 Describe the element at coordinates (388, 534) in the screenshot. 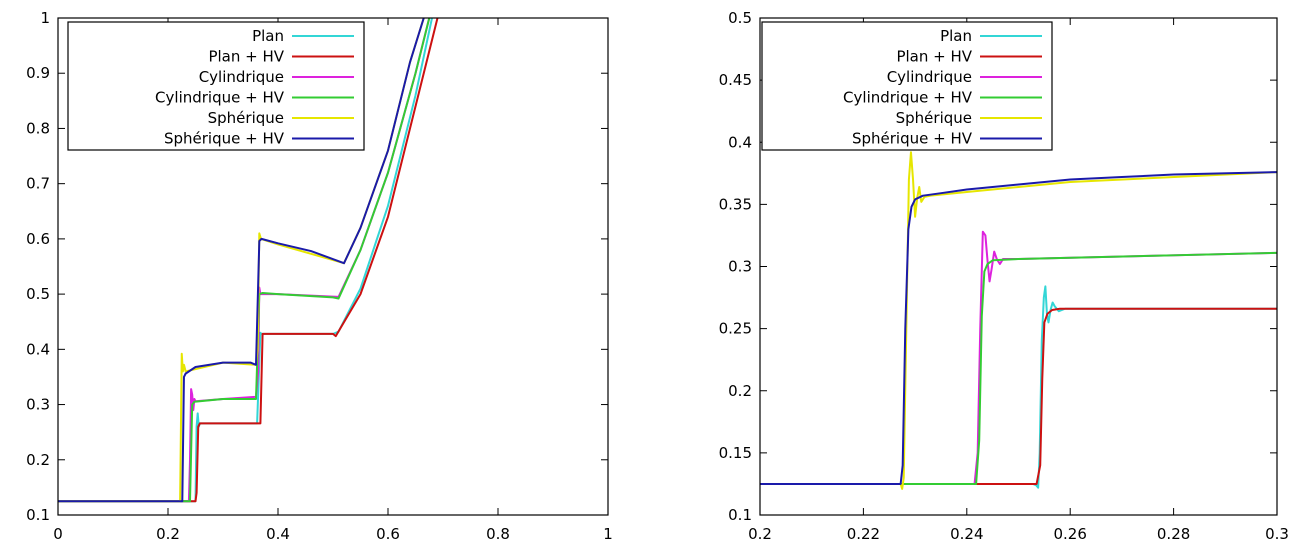

I see `x-tick-label: 0.6` at that location.